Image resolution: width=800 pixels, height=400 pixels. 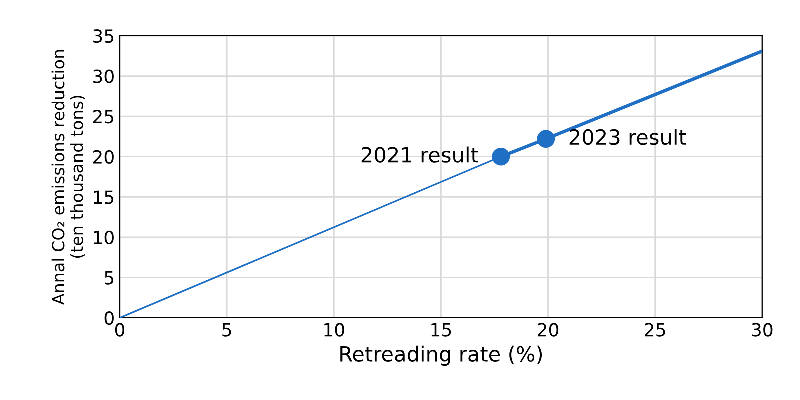 I want to click on x-tick-label: 20, so click(x=548, y=330).